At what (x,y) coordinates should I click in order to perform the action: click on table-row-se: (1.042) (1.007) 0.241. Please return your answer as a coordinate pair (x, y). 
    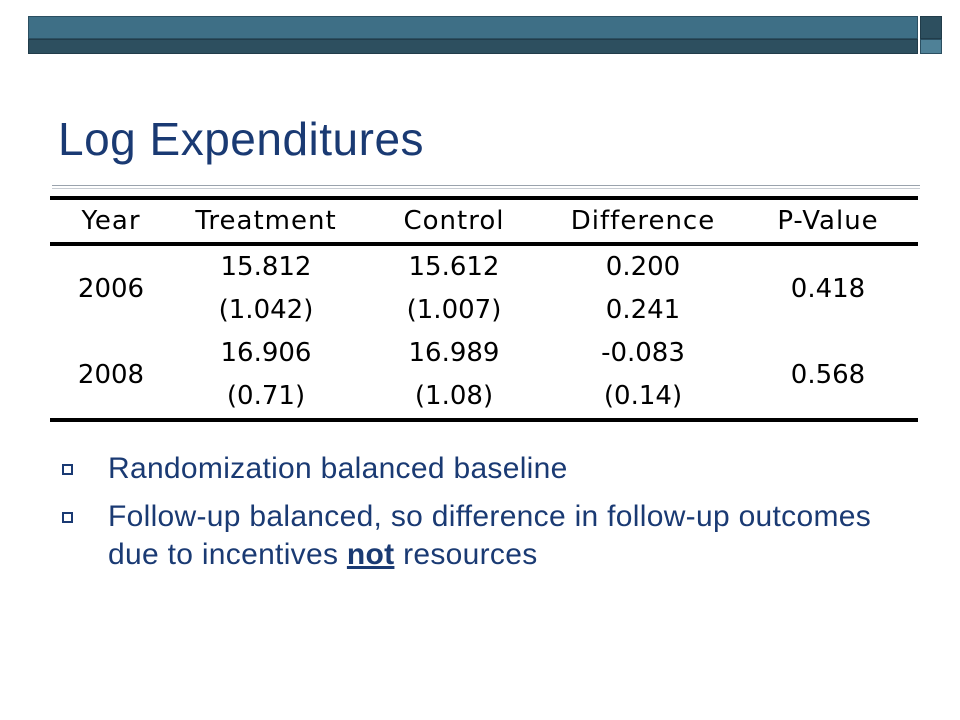
    Looking at the image, I should click on (484, 310).